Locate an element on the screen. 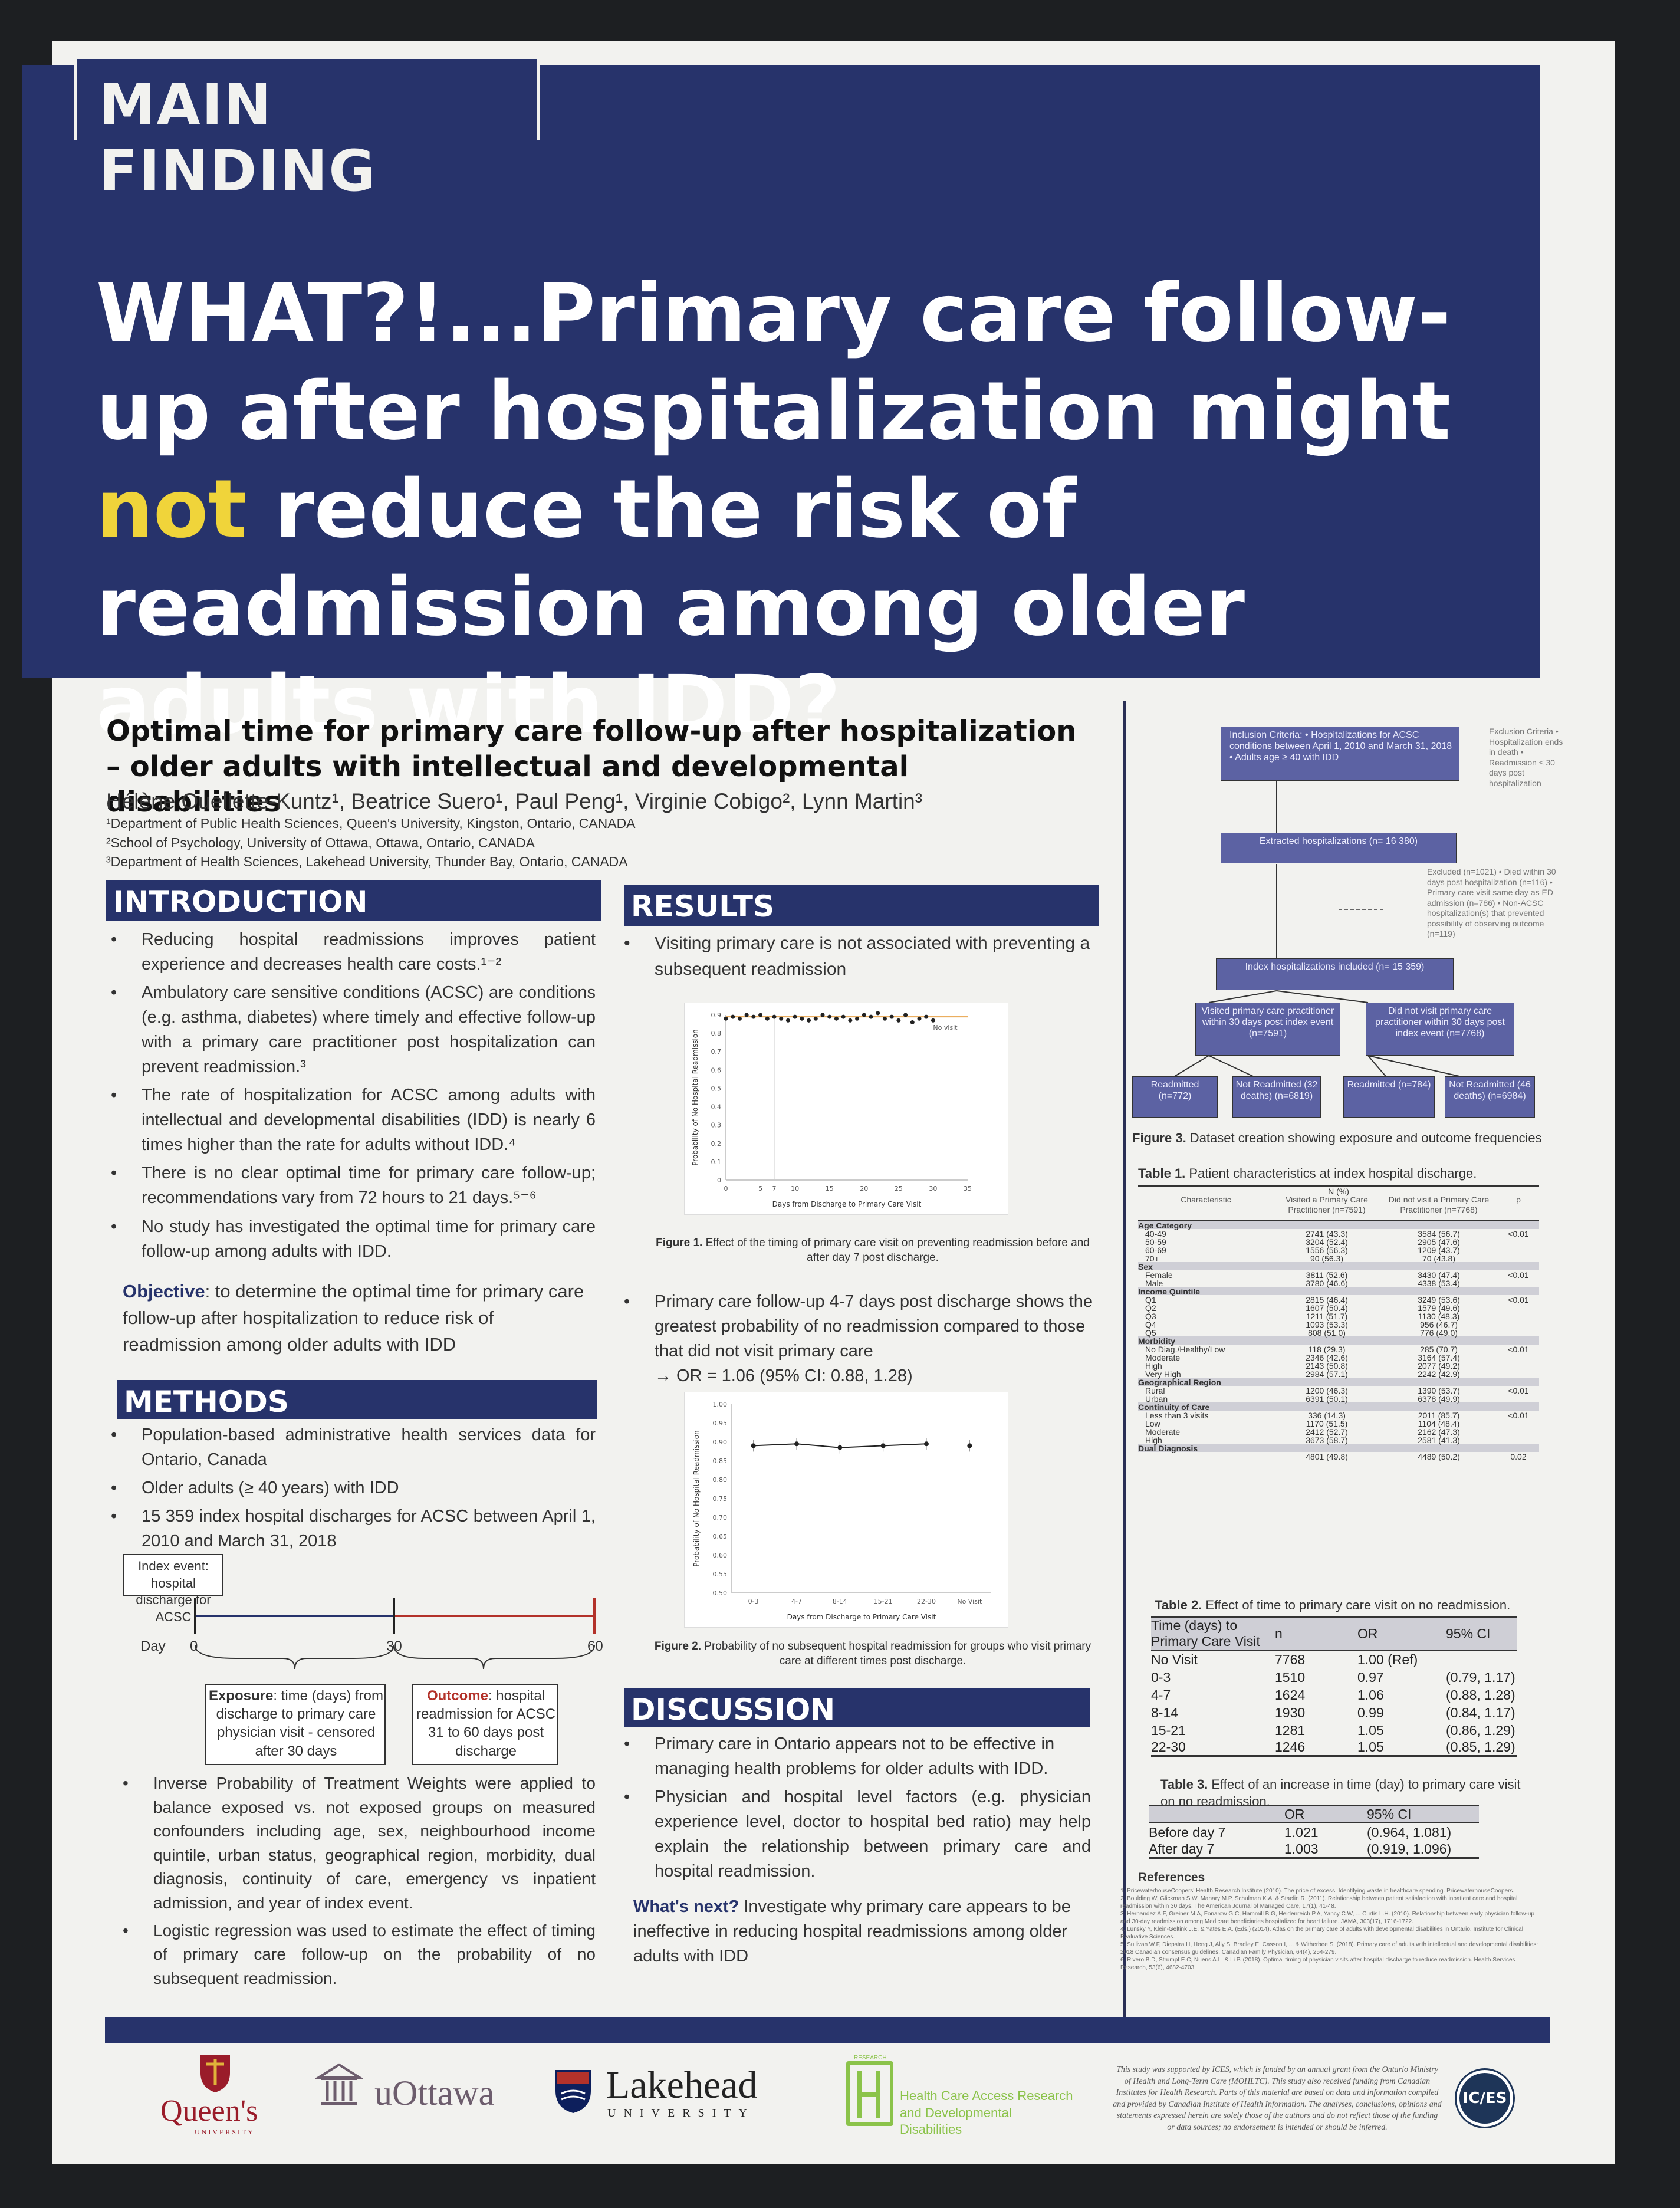  table-cell: 4489 (50.2) is located at coordinates (1439, 1457).